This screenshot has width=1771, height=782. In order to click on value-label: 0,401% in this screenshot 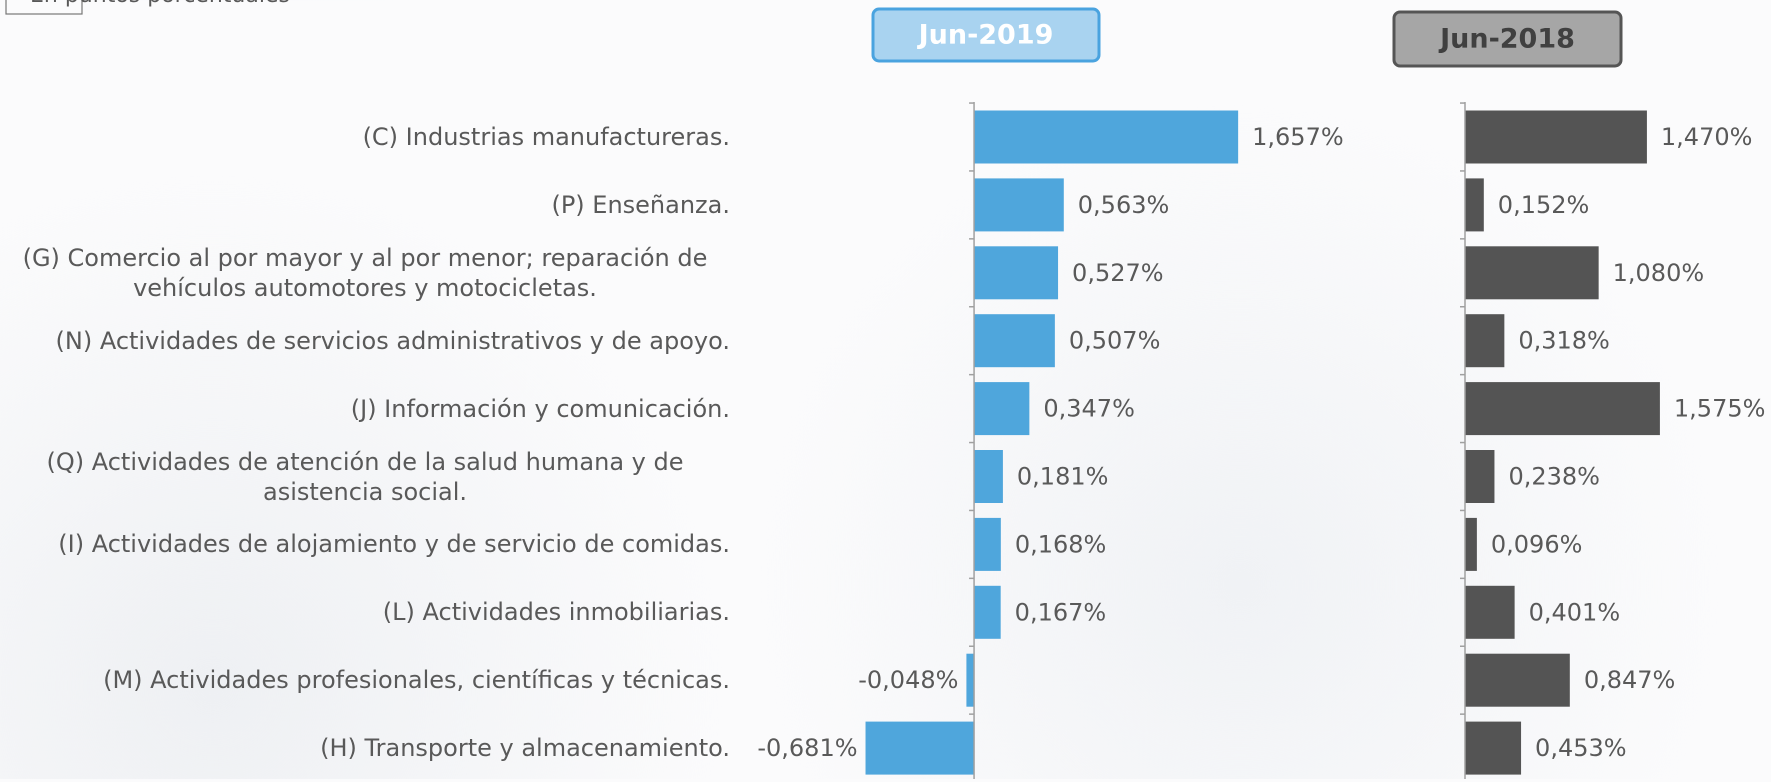, I will do `click(1575, 612)`.